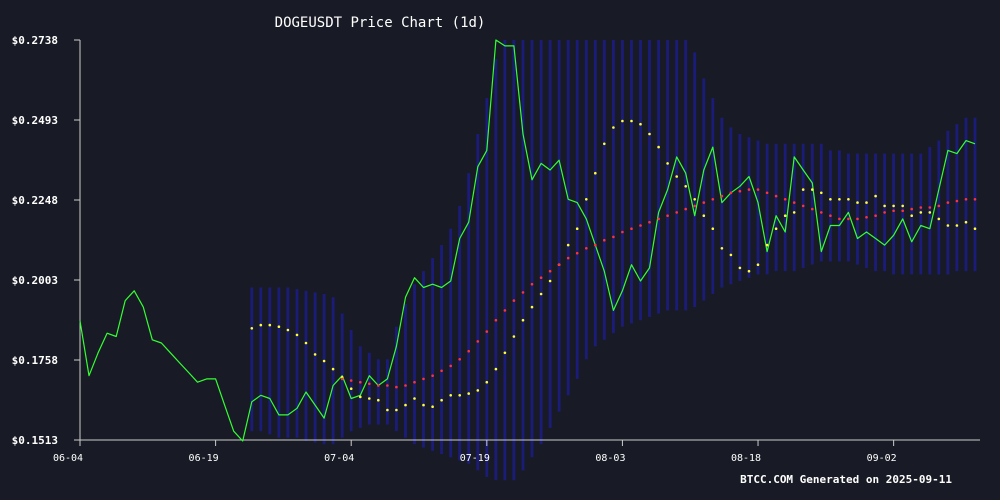 The image size is (1000, 500). What do you see at coordinates (610, 458) in the screenshot?
I see `x-tick-label-4: 08-03` at bounding box center [610, 458].